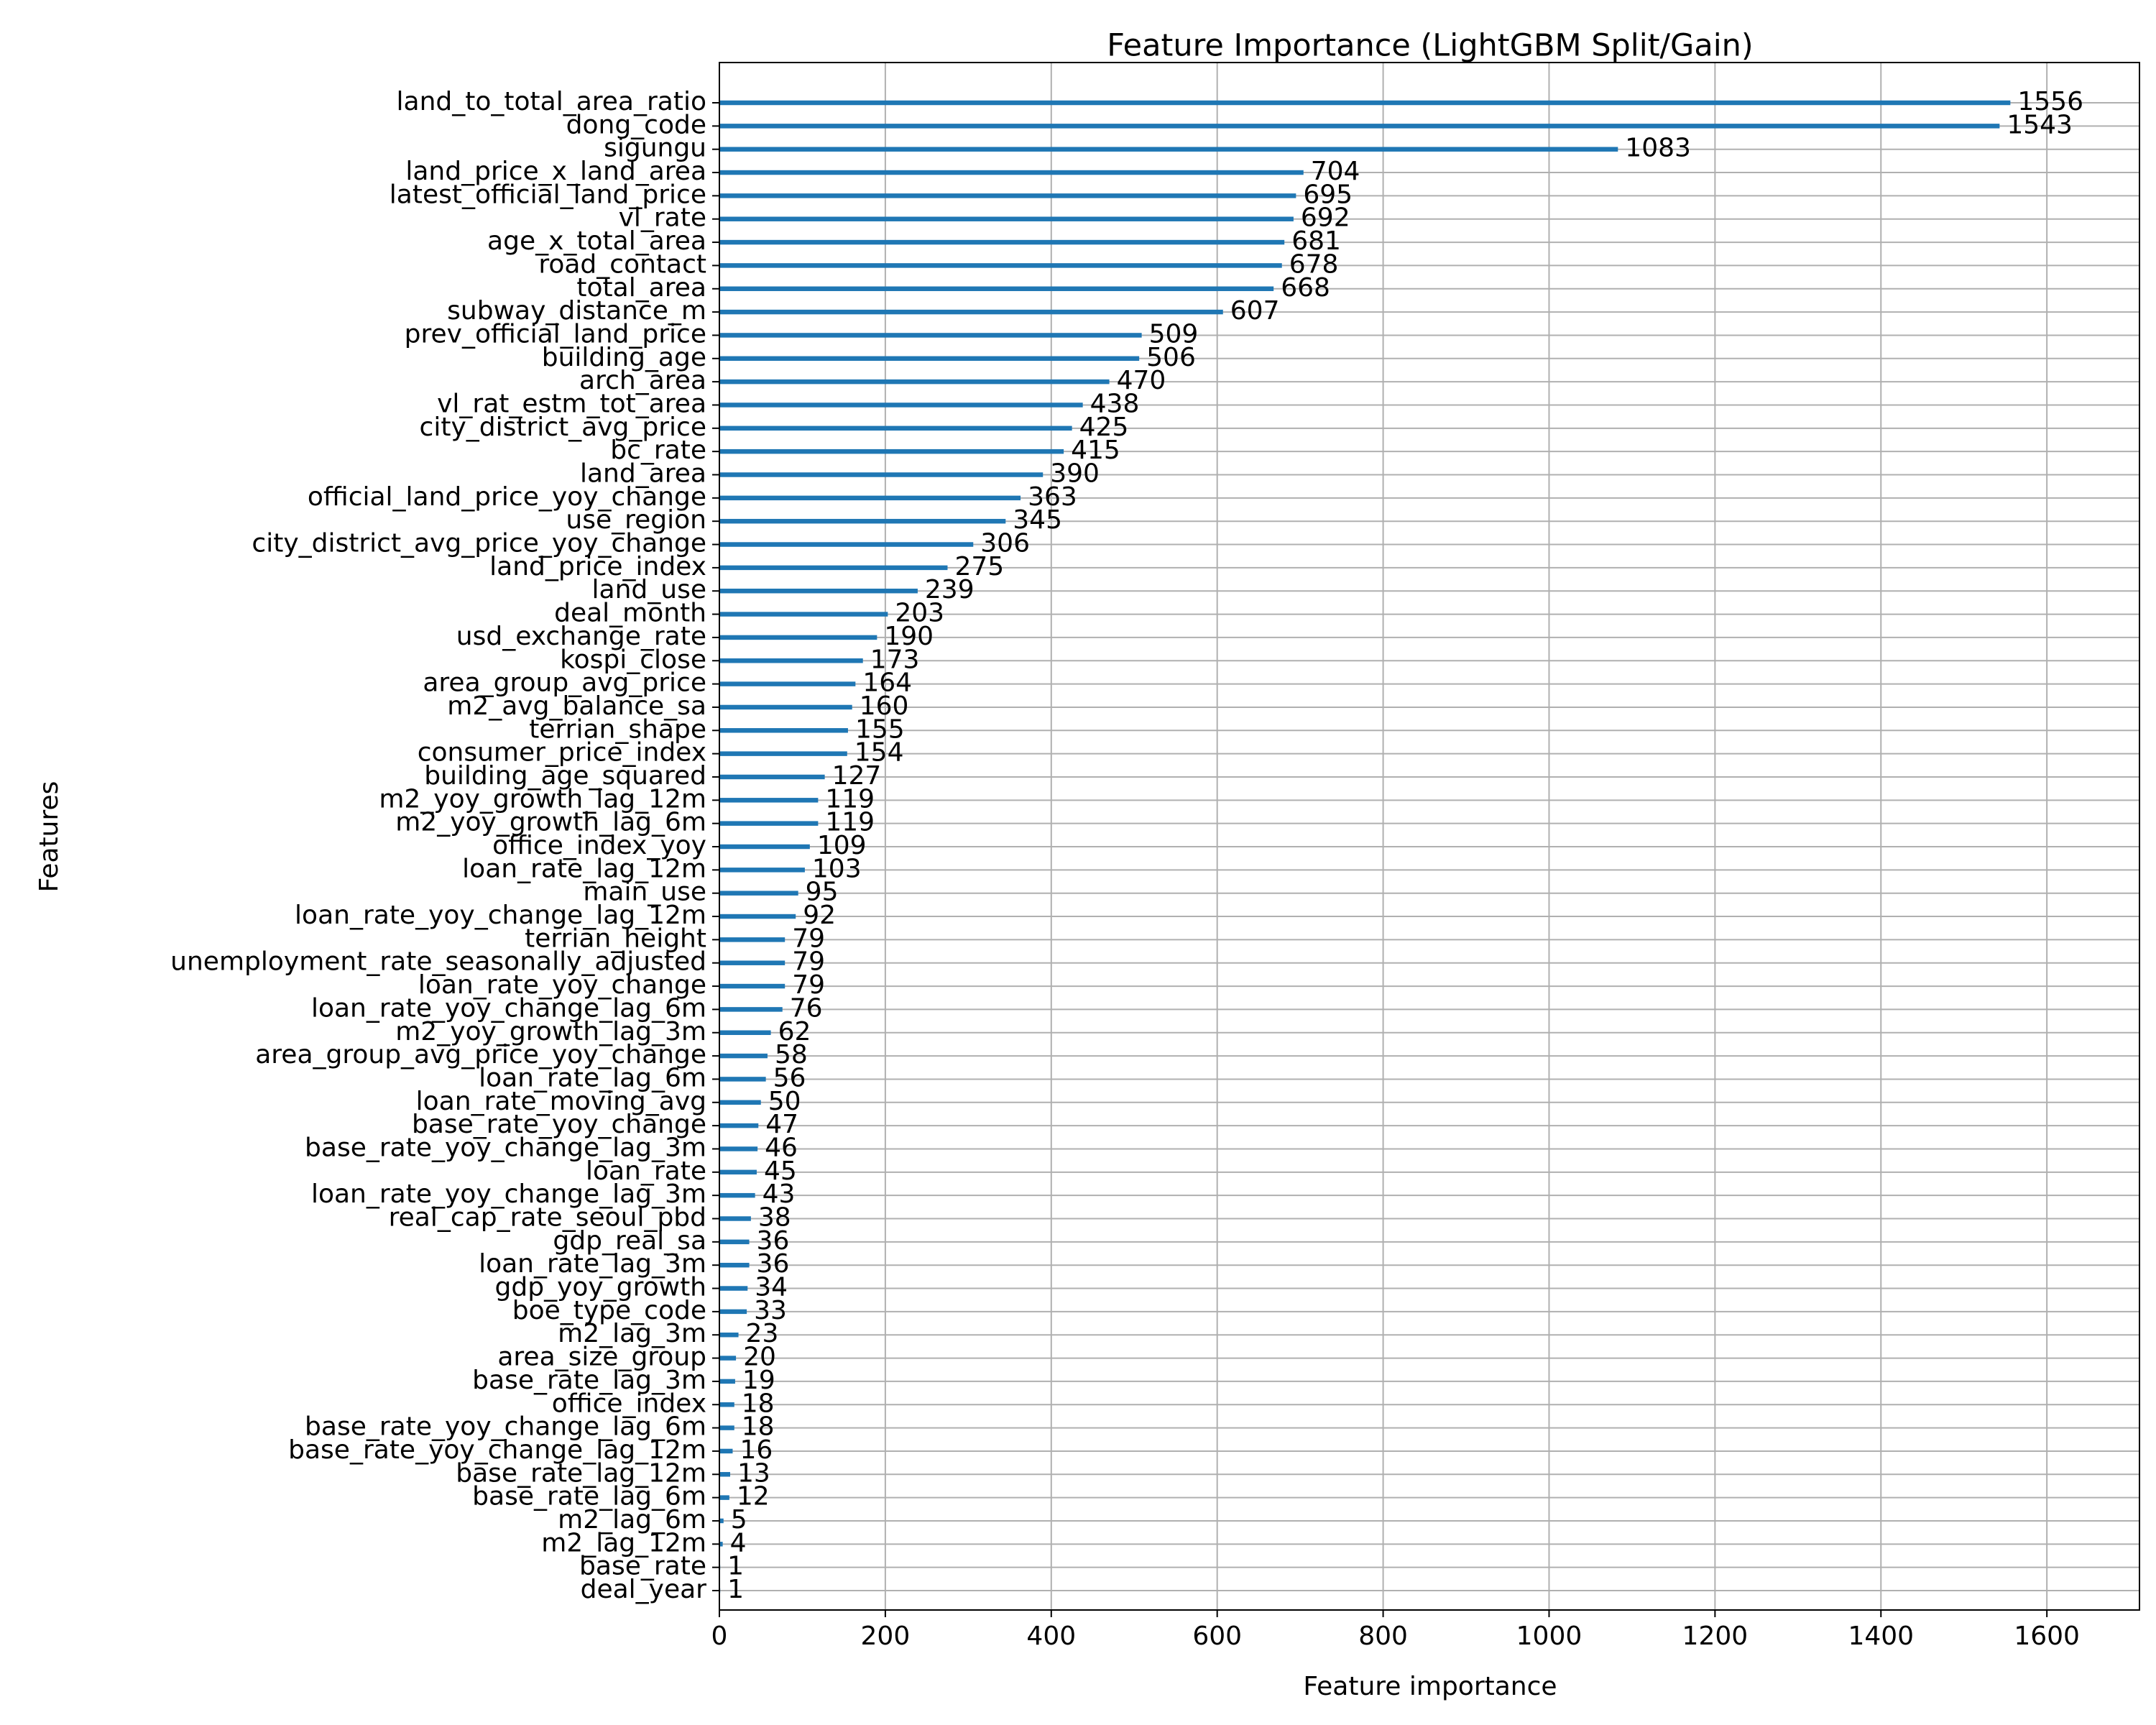 The height and width of the screenshot is (1725, 2156). Describe the element at coordinates (597, 566) in the screenshot. I see `y-tick-label: land_price_index` at that location.